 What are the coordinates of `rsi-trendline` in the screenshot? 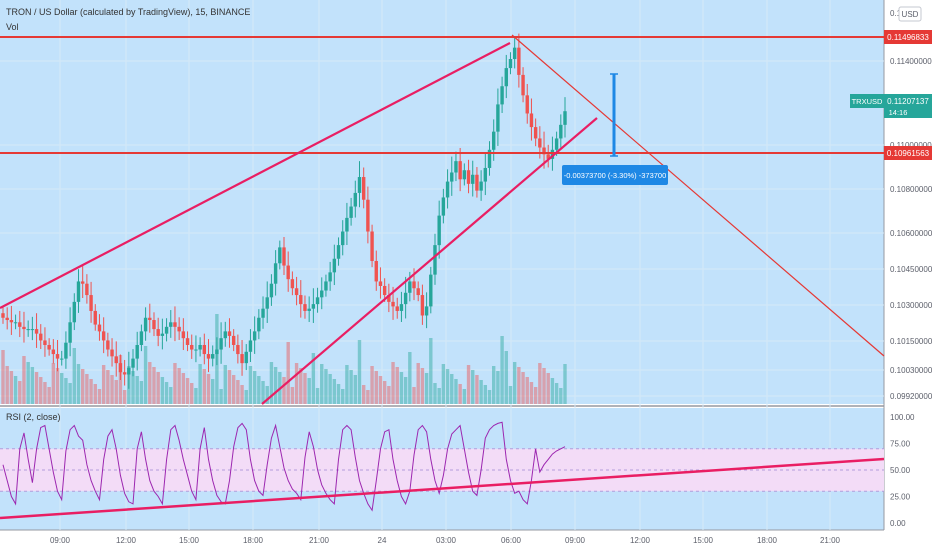 It's located at (442, 488).